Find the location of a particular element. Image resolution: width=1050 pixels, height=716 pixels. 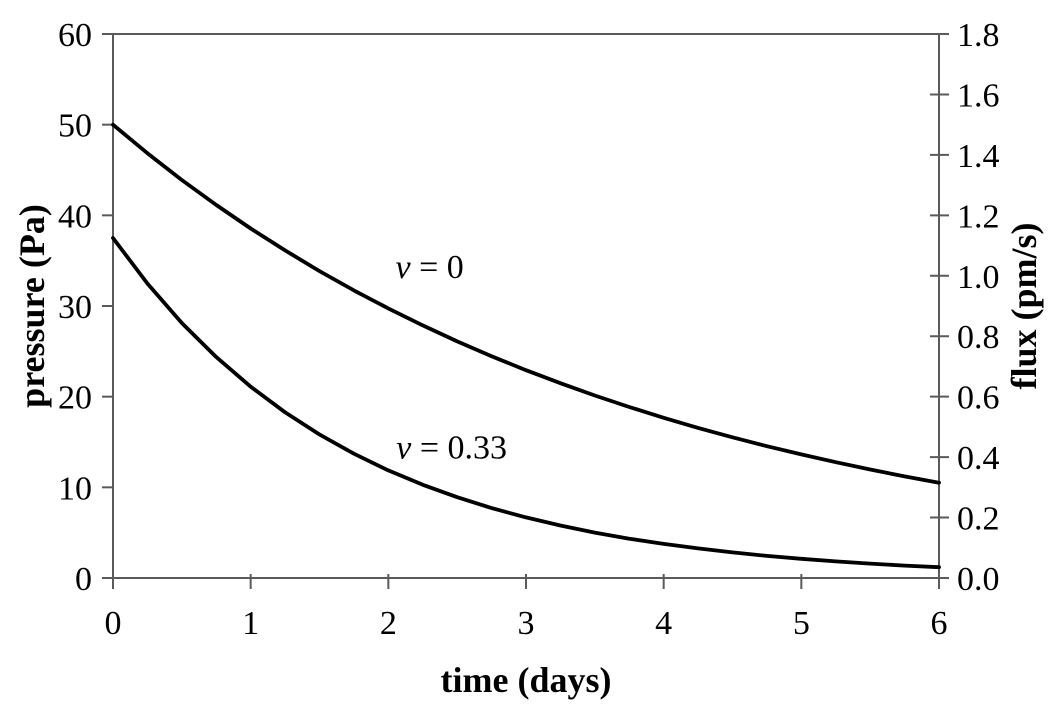

curve-annotation-0: ν = 0 is located at coordinates (429, 267).